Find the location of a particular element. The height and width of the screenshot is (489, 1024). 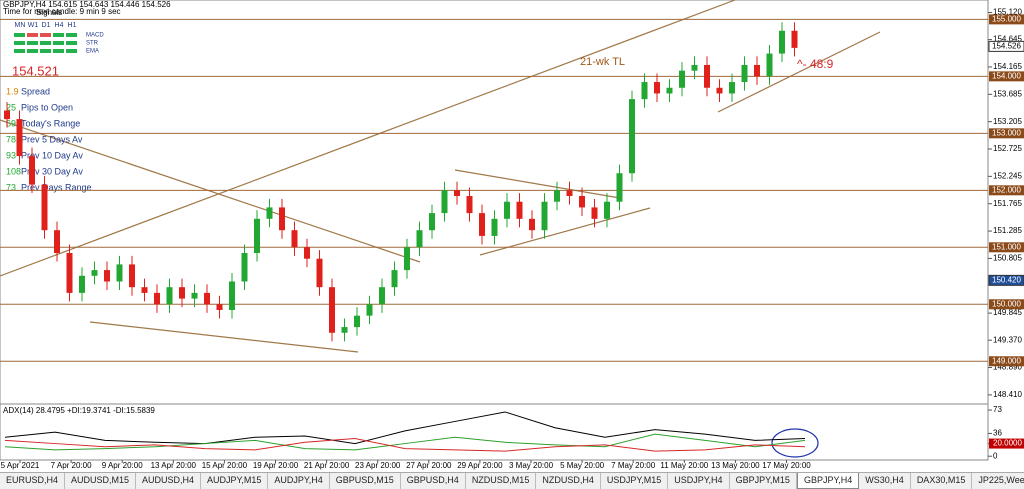

y-tick-label: 149.845 is located at coordinates (1007, 312).